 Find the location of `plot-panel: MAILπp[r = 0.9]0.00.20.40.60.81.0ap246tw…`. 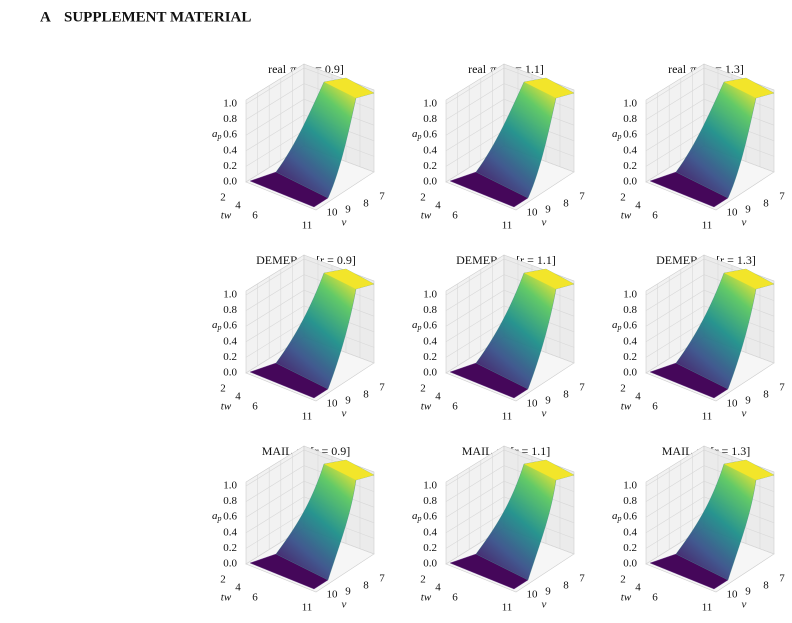

plot-panel: MAILπp[r = 0.9]0.00.20.40.60.81.0ap246tw… is located at coordinates (298, 529).